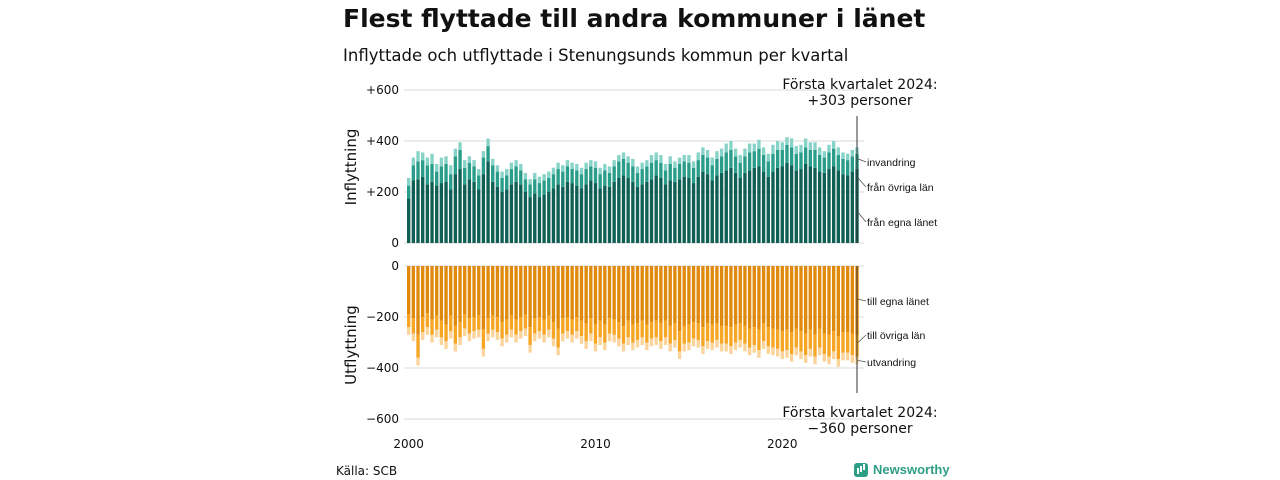  I want to click on outflow-series-label: till egna länet, so click(898, 302).